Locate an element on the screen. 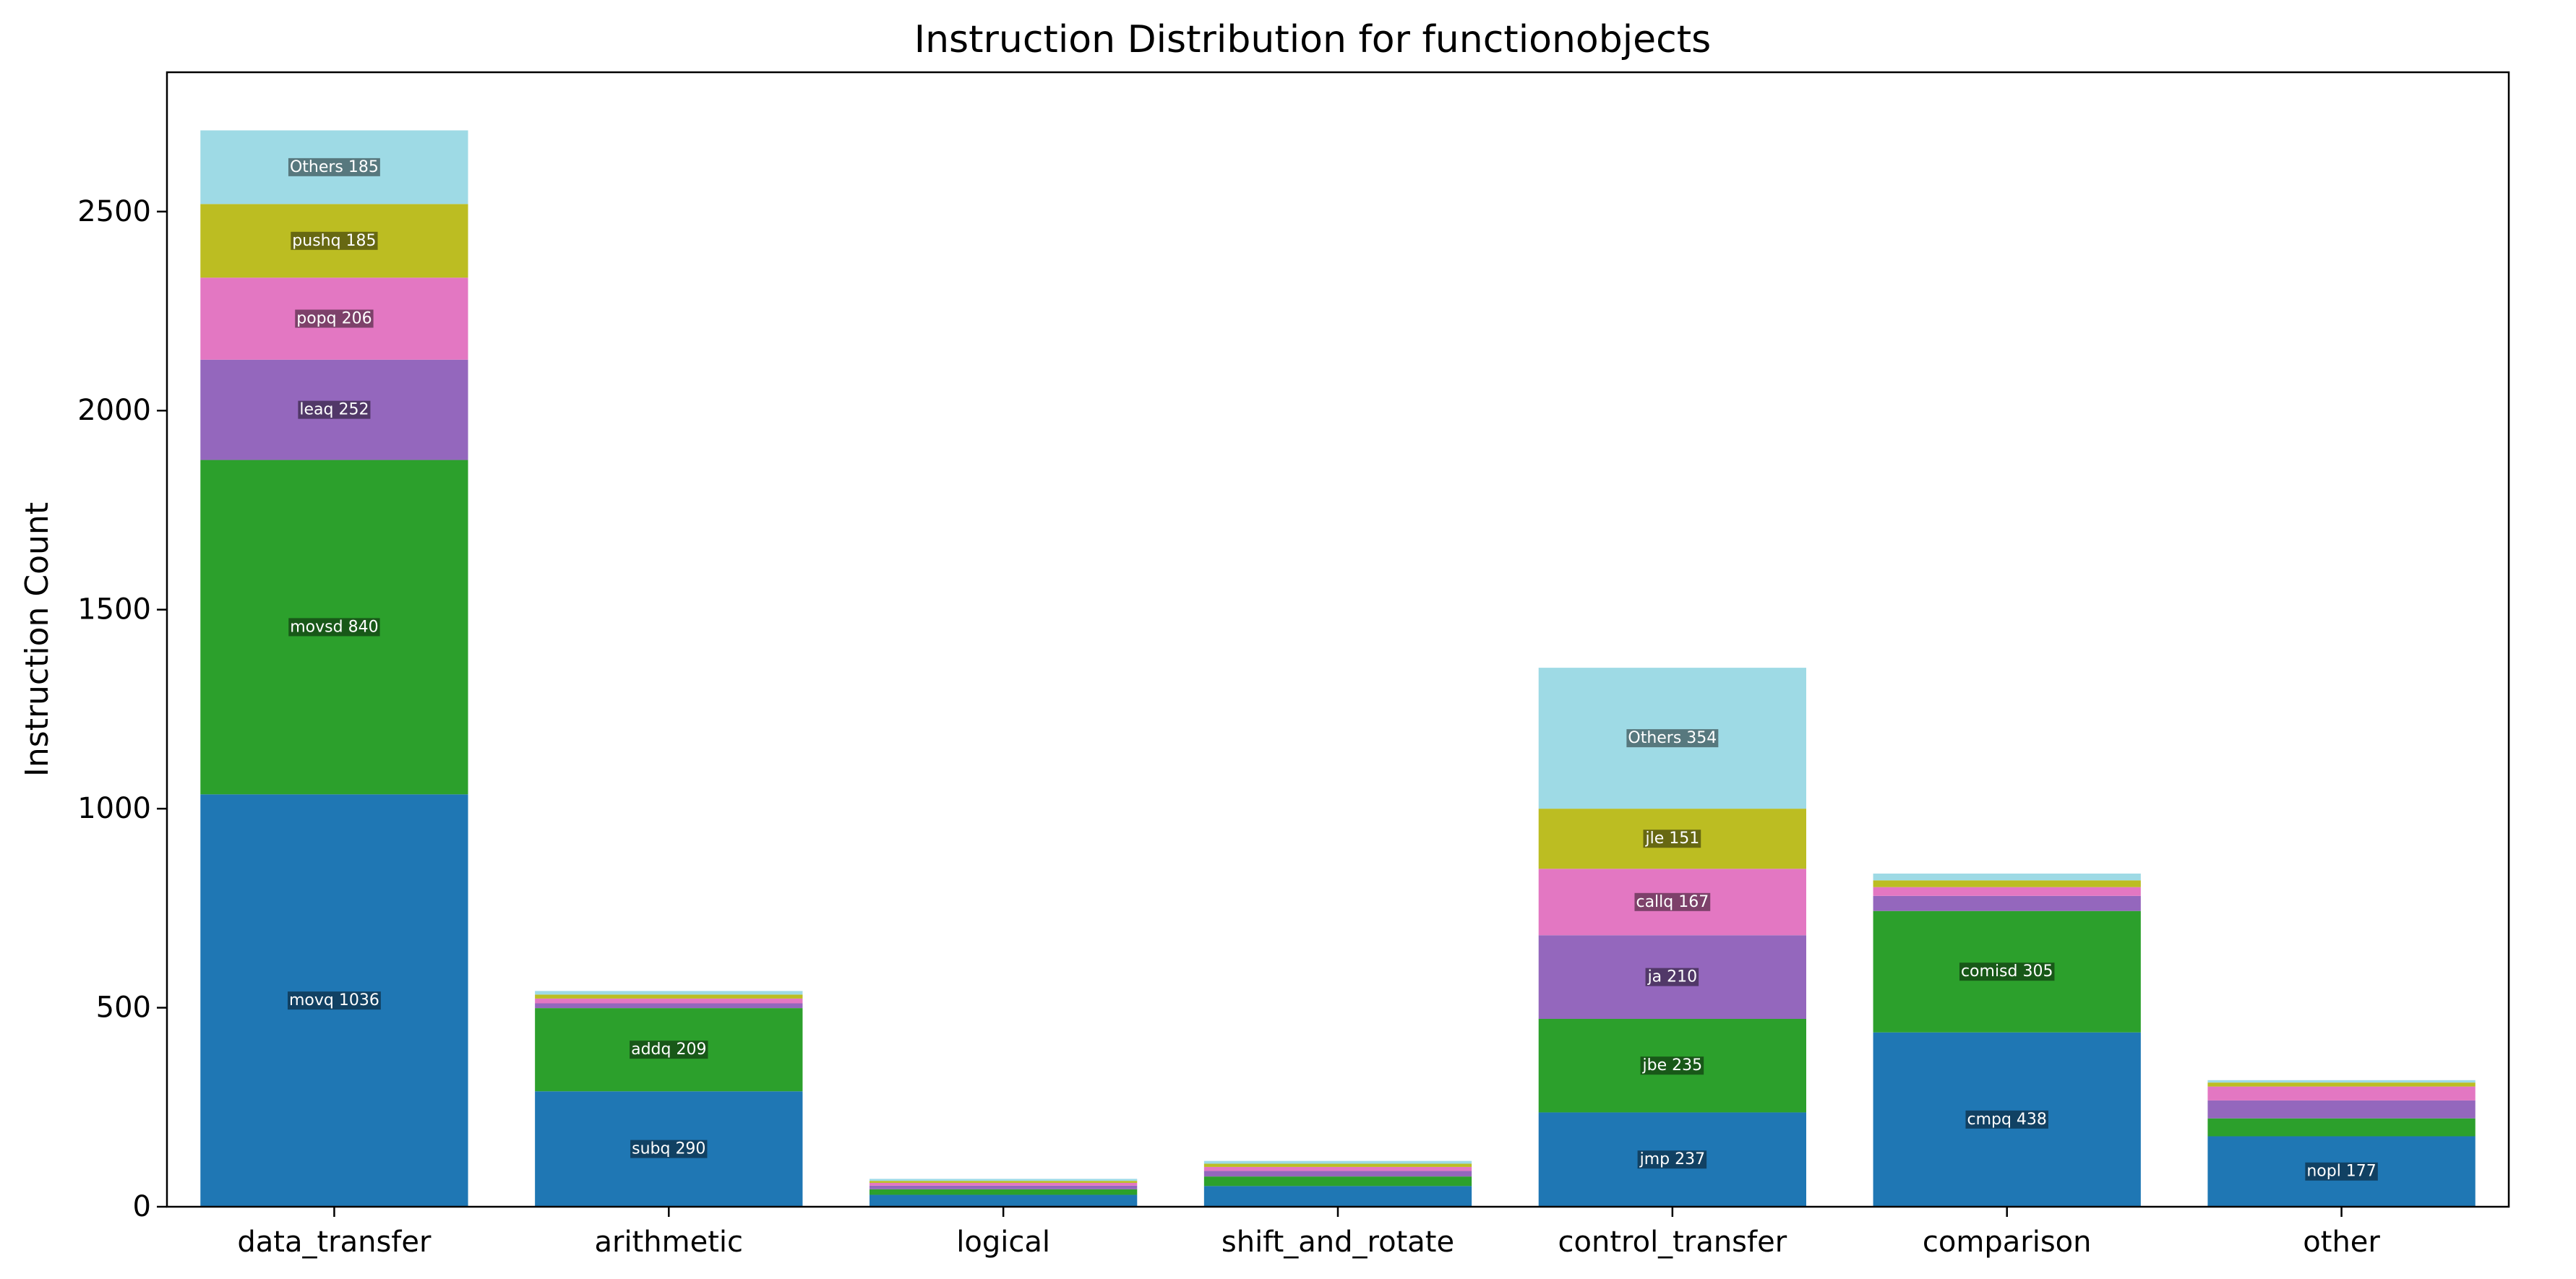  segment-label-addq-209: addq 209 is located at coordinates (669, 1050).